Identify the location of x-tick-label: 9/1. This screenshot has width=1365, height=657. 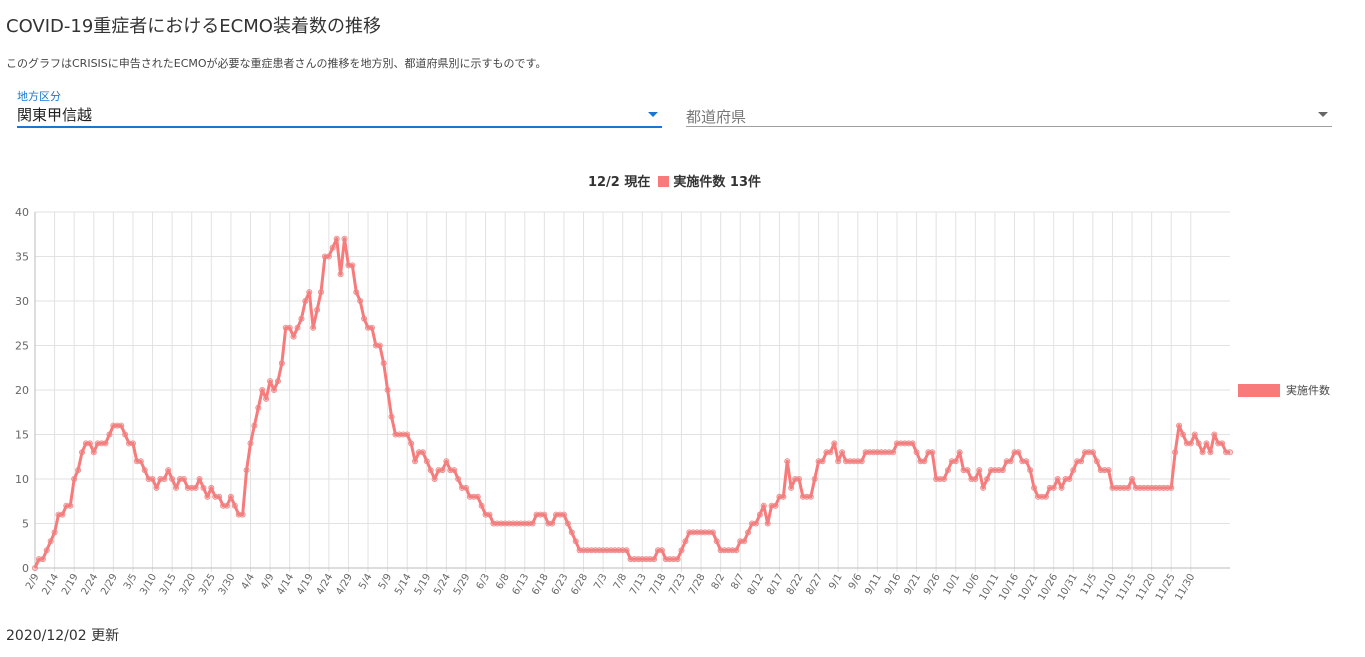
(836, 581).